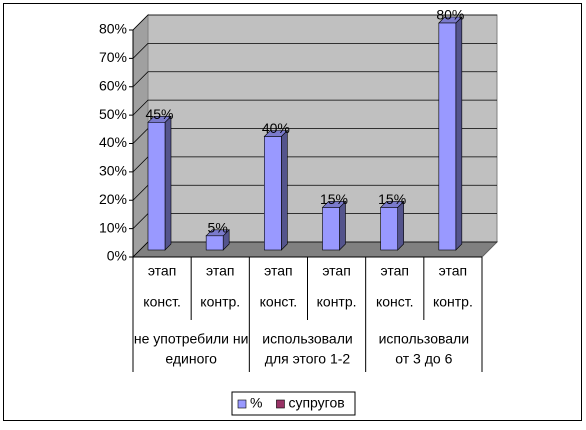 The image size is (586, 430). What do you see at coordinates (159, 114) in the screenshot?
I see `data-label: 45%` at bounding box center [159, 114].